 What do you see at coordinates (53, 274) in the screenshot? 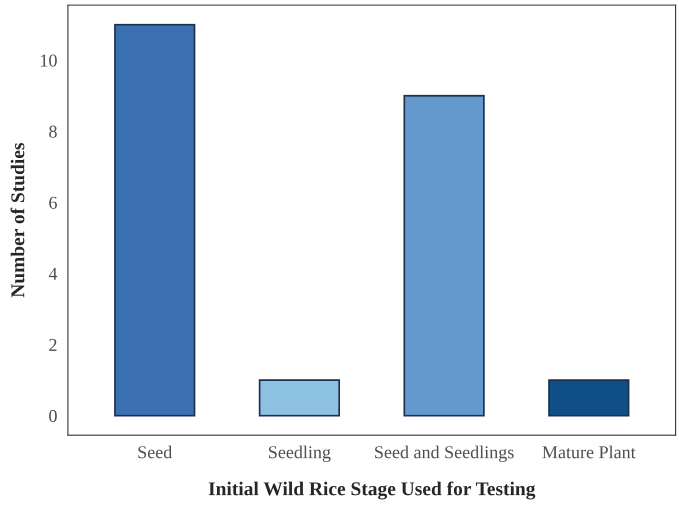
I see `y-tick-label: 4` at bounding box center [53, 274].